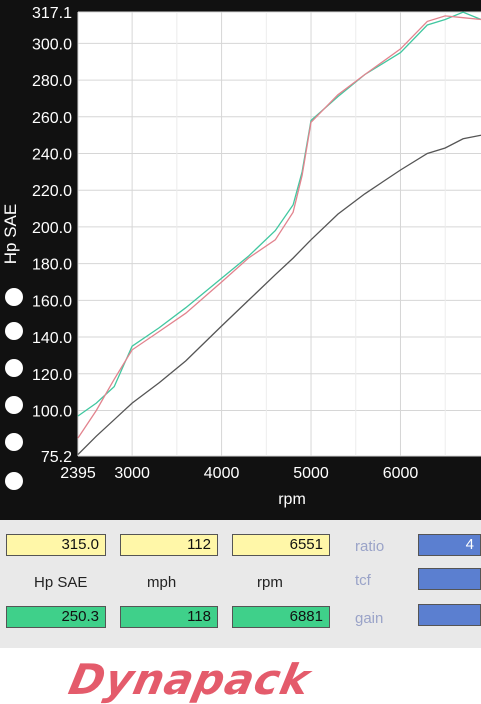 The image size is (481, 704). Describe the element at coordinates (52, 155) in the screenshot. I see `y-tick-label: 240.0` at that location.